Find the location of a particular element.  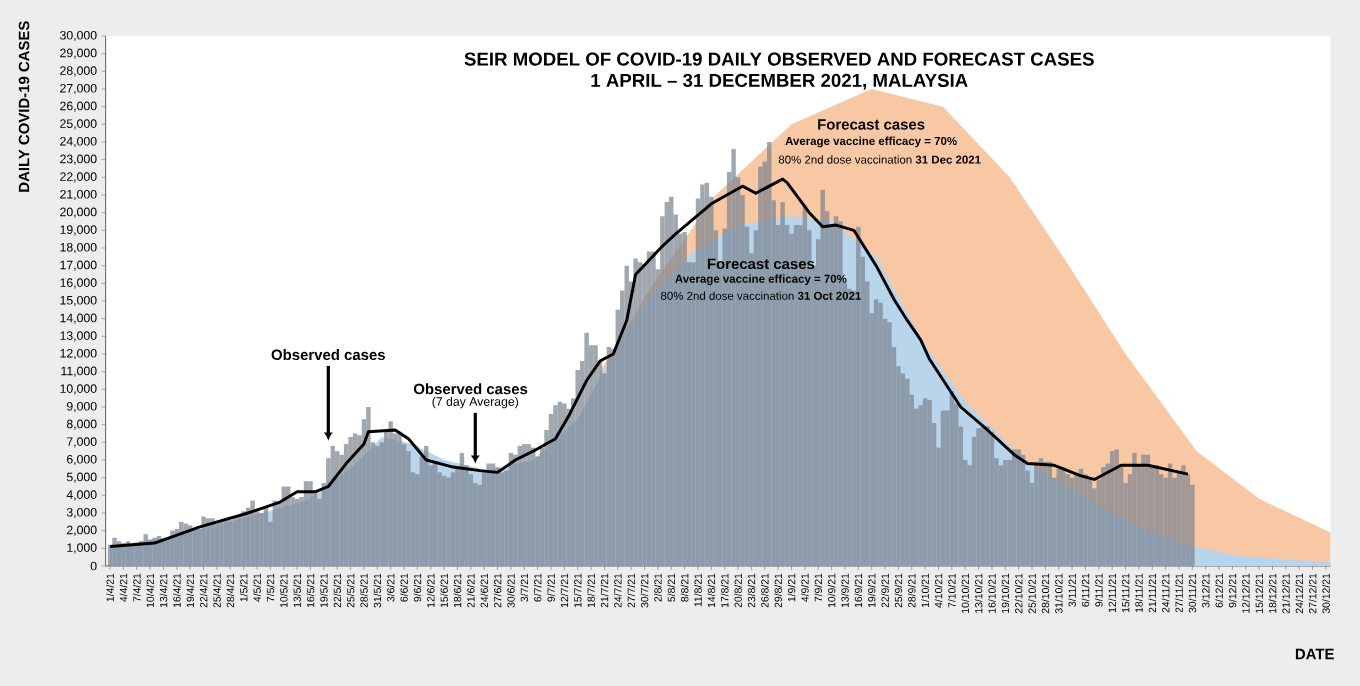

text: SEIR MODEL OF COVID-19 DAILY OBSERVED AND FORECAST CASES is located at coordinates (779, 59).